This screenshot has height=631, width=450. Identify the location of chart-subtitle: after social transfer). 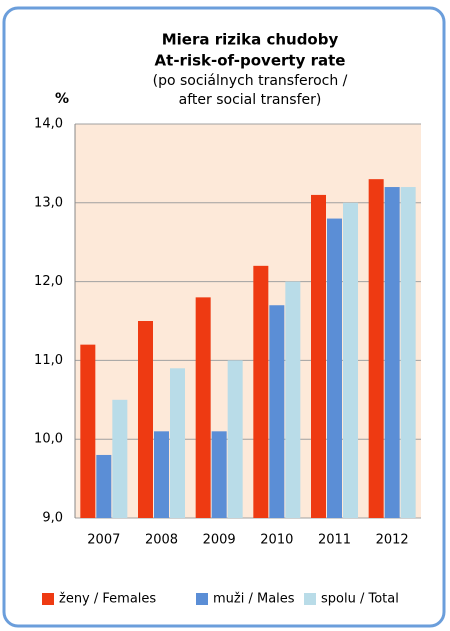
(250, 100).